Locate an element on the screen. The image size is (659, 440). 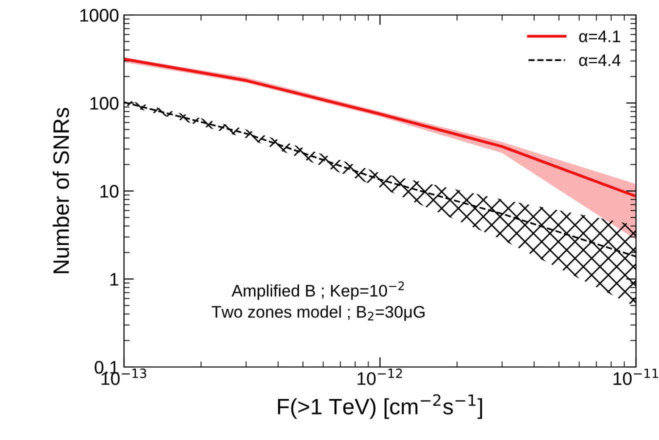
y-tick-label: 1 is located at coordinates (114, 279).